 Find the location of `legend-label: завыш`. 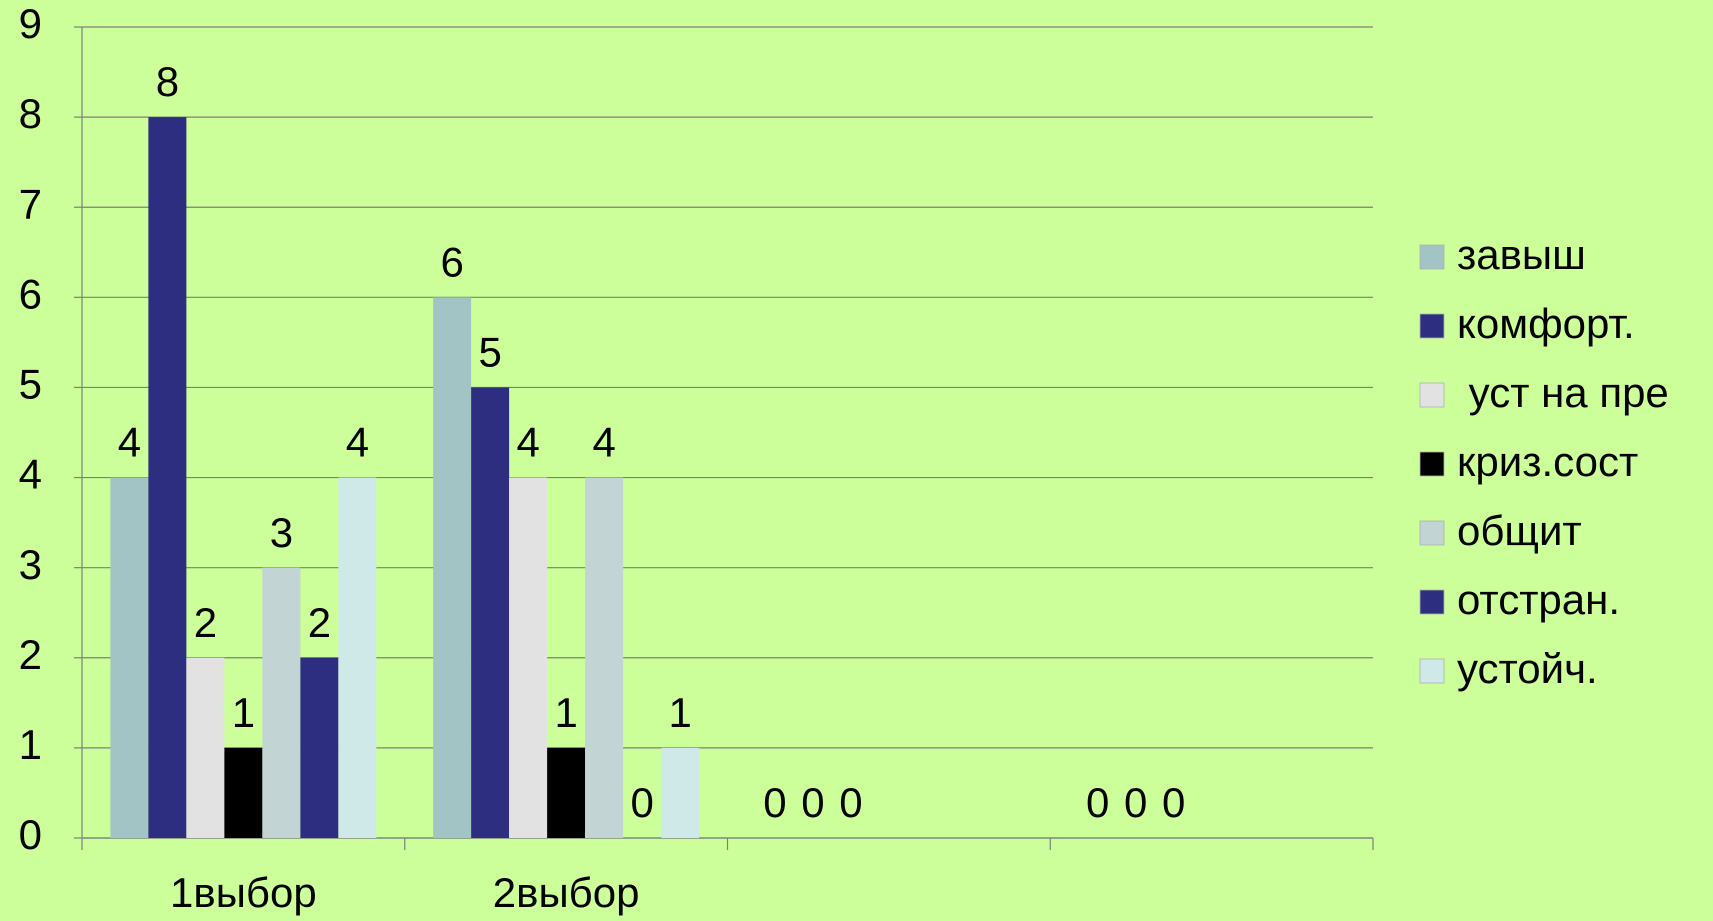

legend-label: завыш is located at coordinates (1521, 254).